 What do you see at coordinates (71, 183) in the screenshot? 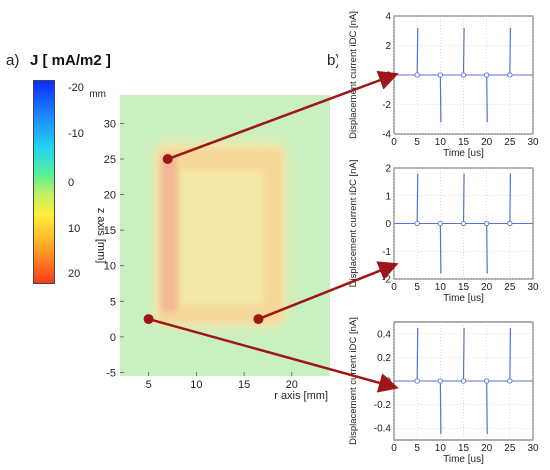
I see `colorbar-tick: 0` at bounding box center [71, 183].